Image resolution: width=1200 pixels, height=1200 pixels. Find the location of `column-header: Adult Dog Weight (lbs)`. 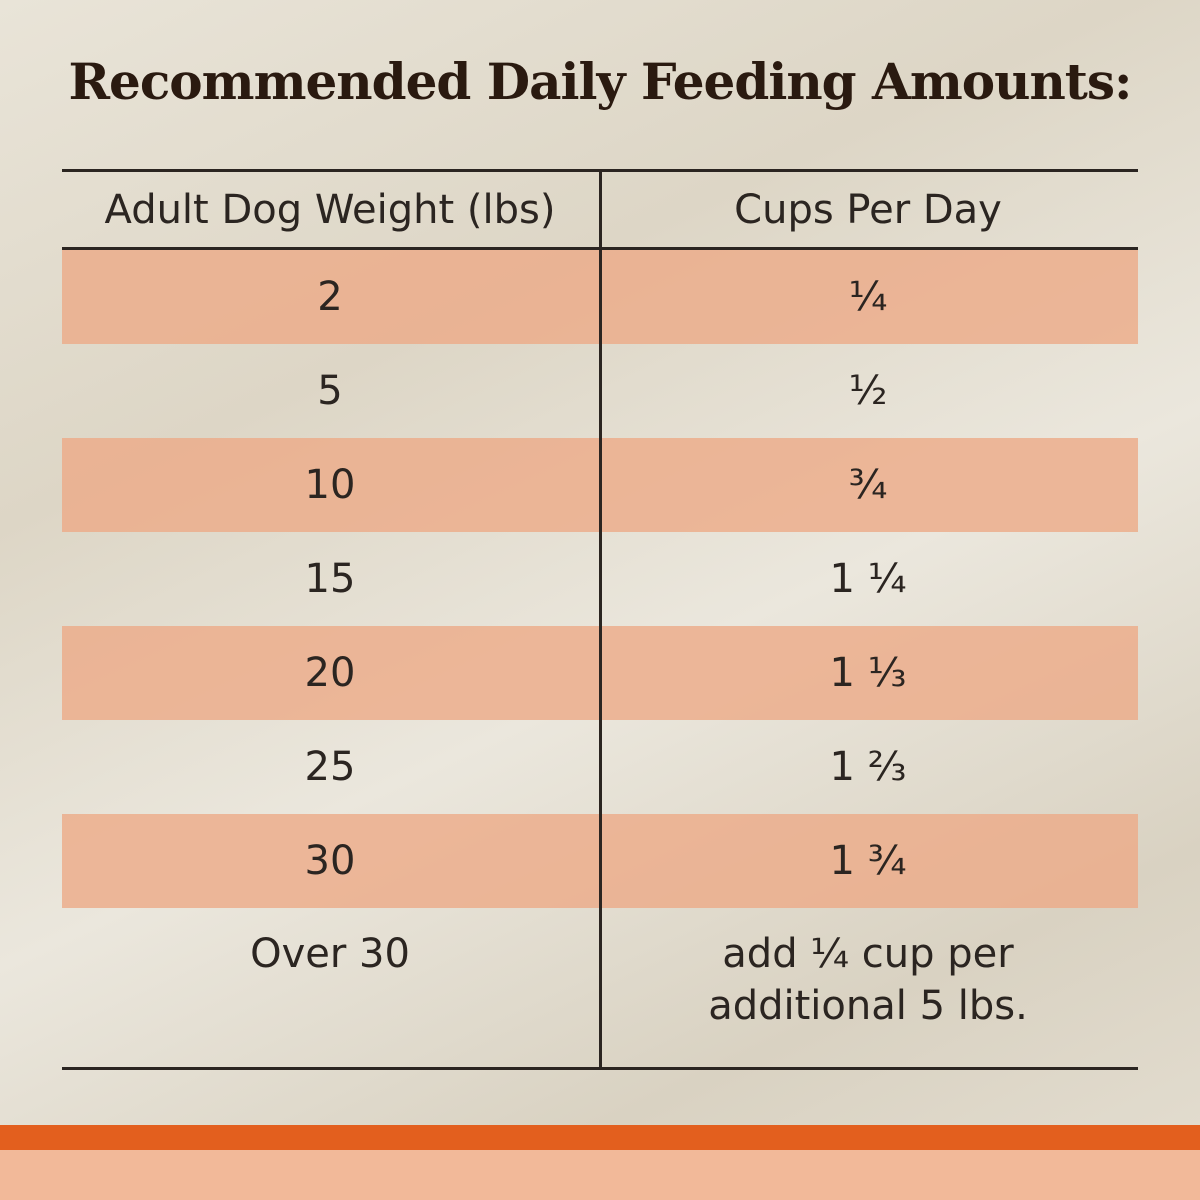

column-header: Adult Dog Weight (lbs) is located at coordinates (330, 210).